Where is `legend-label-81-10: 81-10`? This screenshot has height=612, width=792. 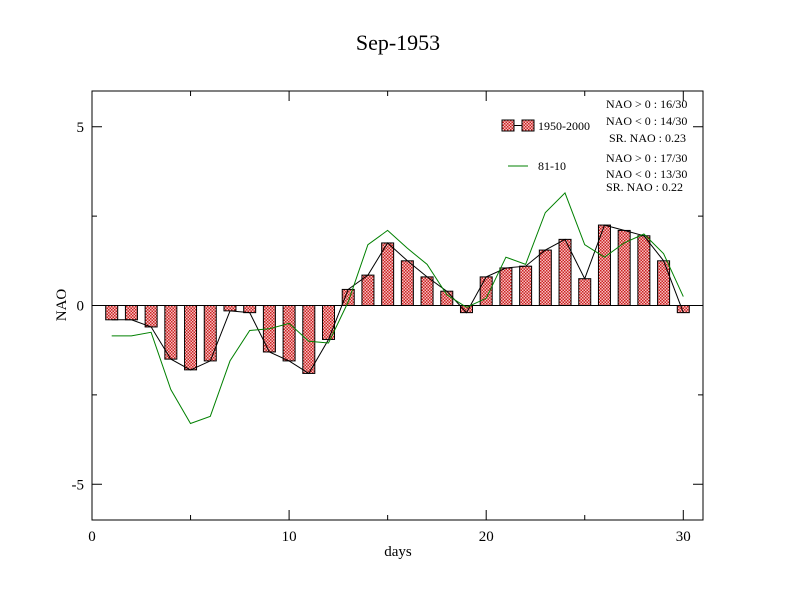
legend-label-81-10: 81-10 is located at coordinates (552, 166).